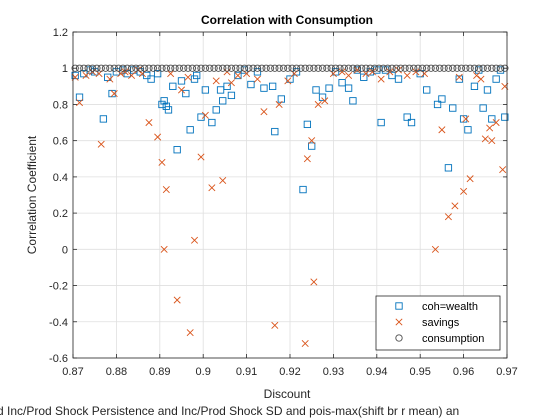  I want to click on legend-marker, so click(399, 306).